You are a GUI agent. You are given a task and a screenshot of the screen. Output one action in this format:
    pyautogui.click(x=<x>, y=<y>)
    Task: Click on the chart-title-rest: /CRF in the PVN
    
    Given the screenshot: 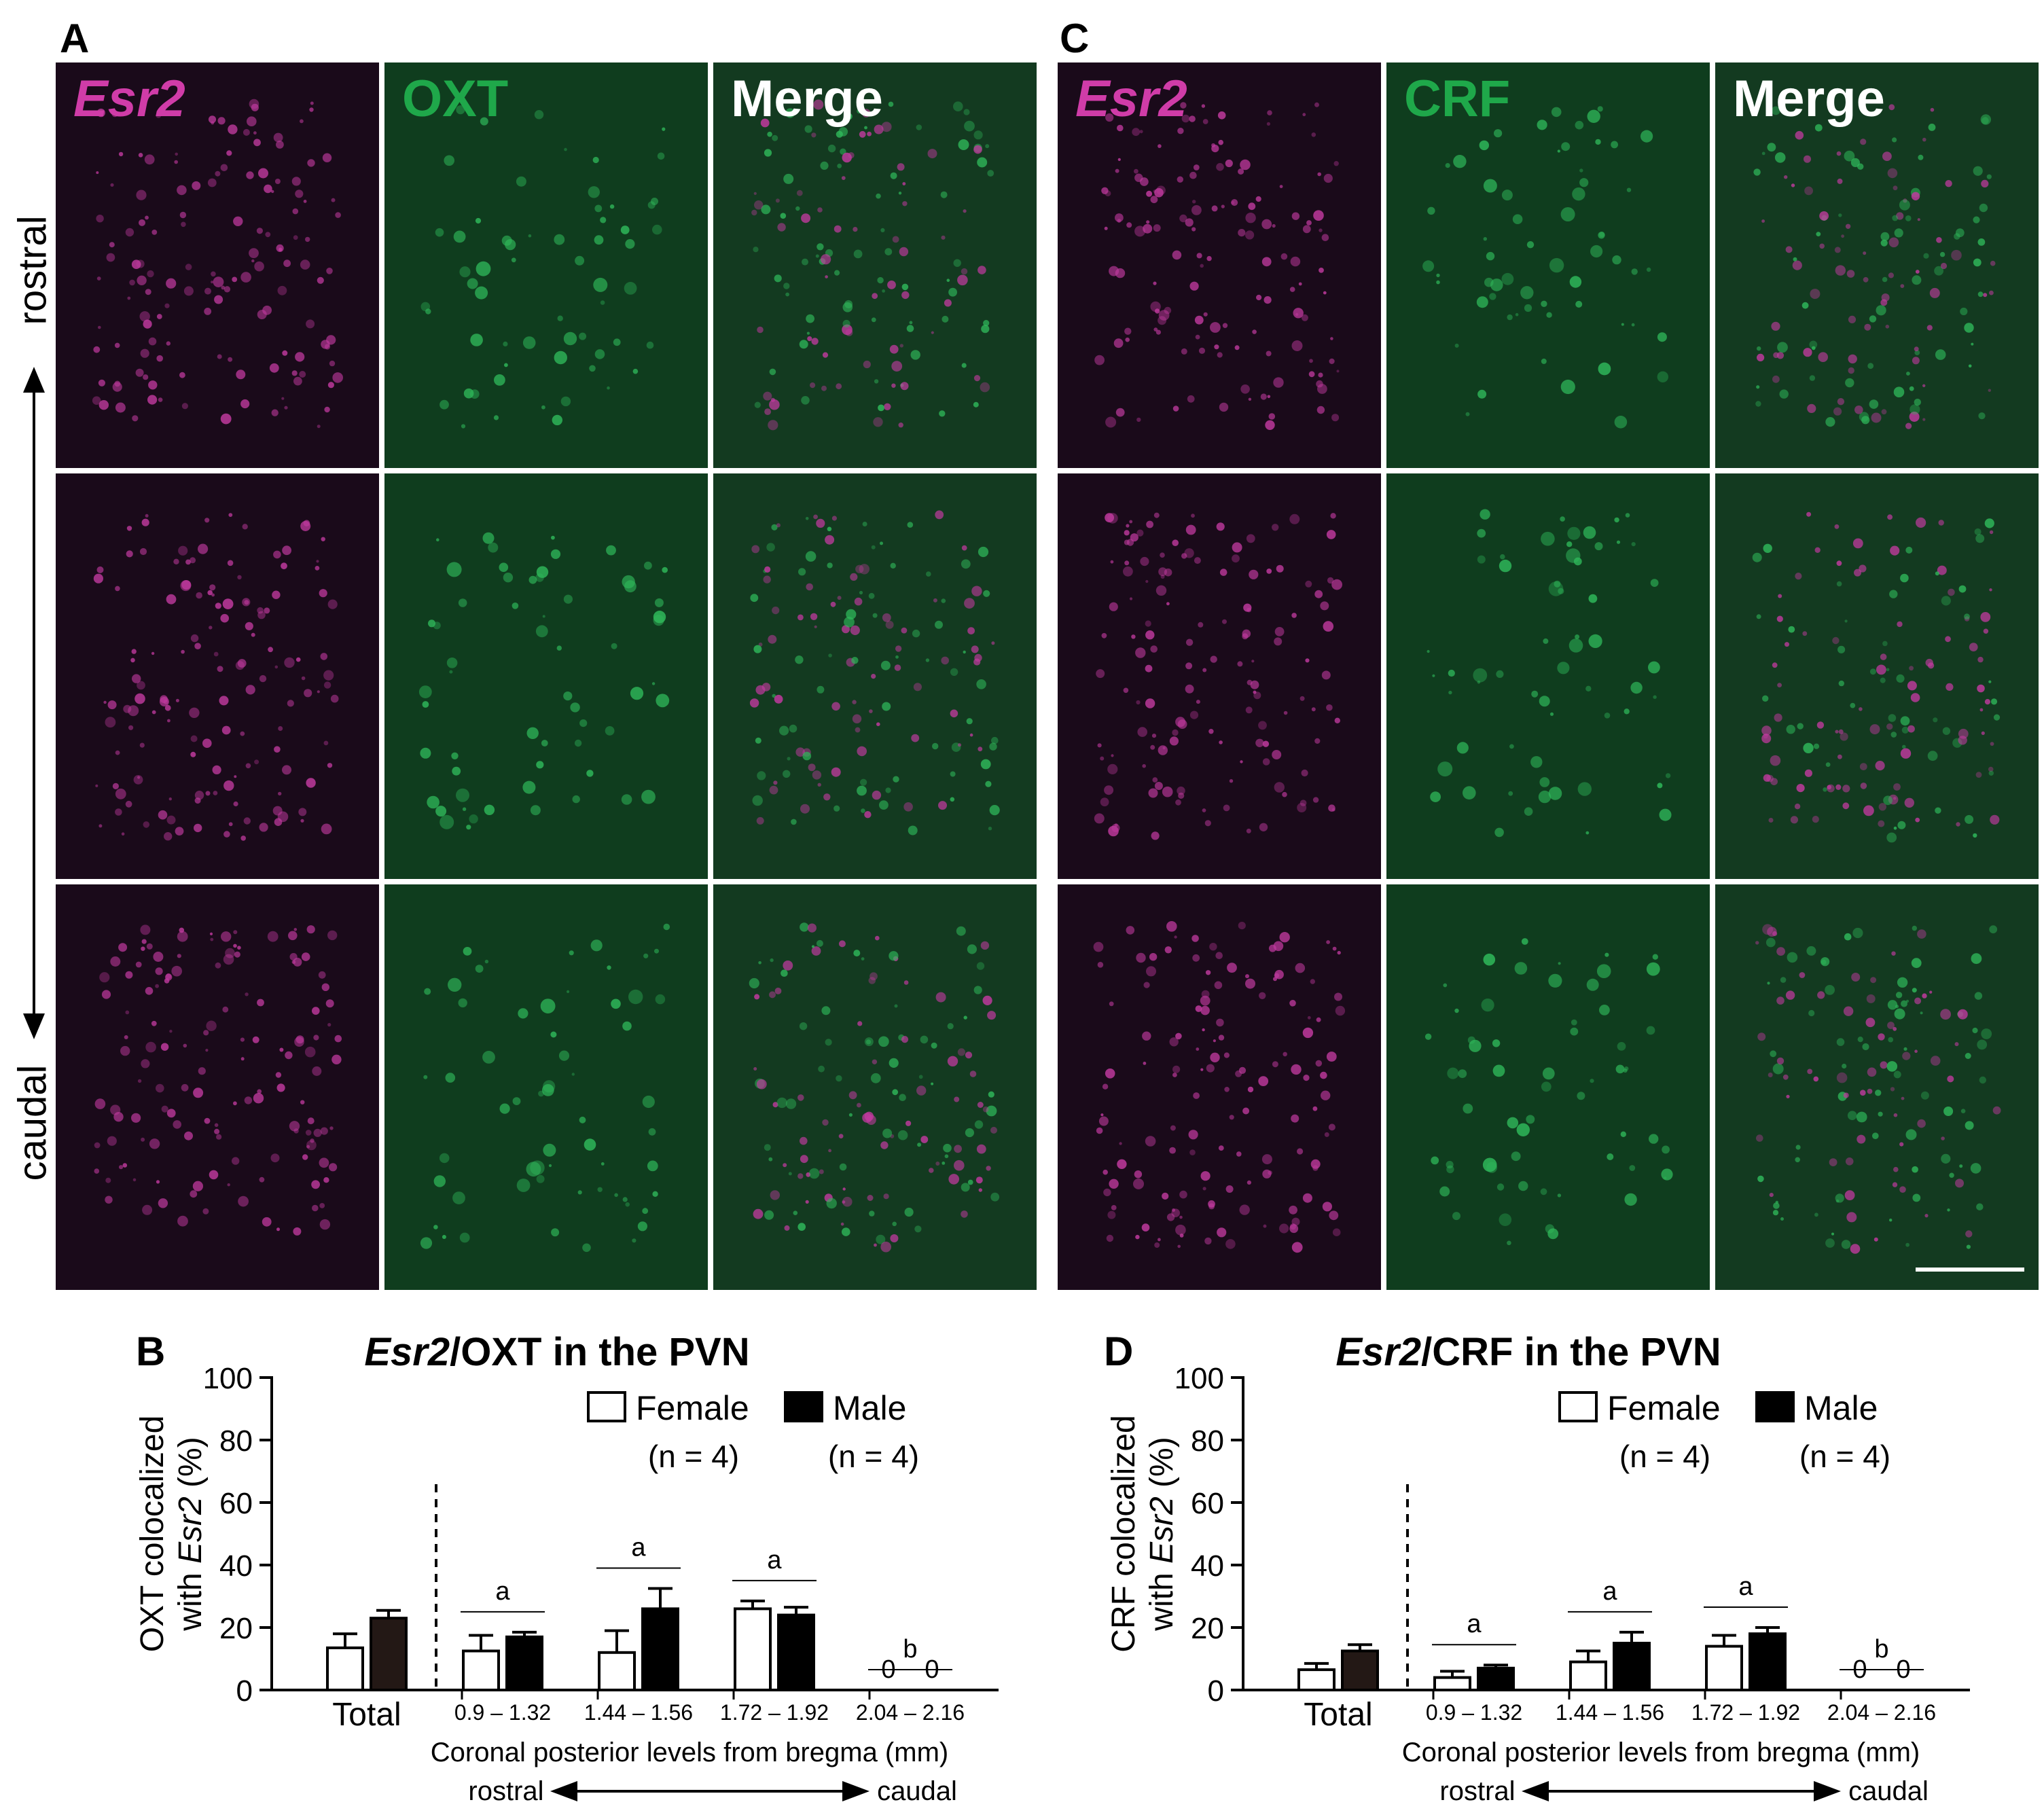 What is the action you would take?
    pyautogui.click(x=1571, y=1352)
    